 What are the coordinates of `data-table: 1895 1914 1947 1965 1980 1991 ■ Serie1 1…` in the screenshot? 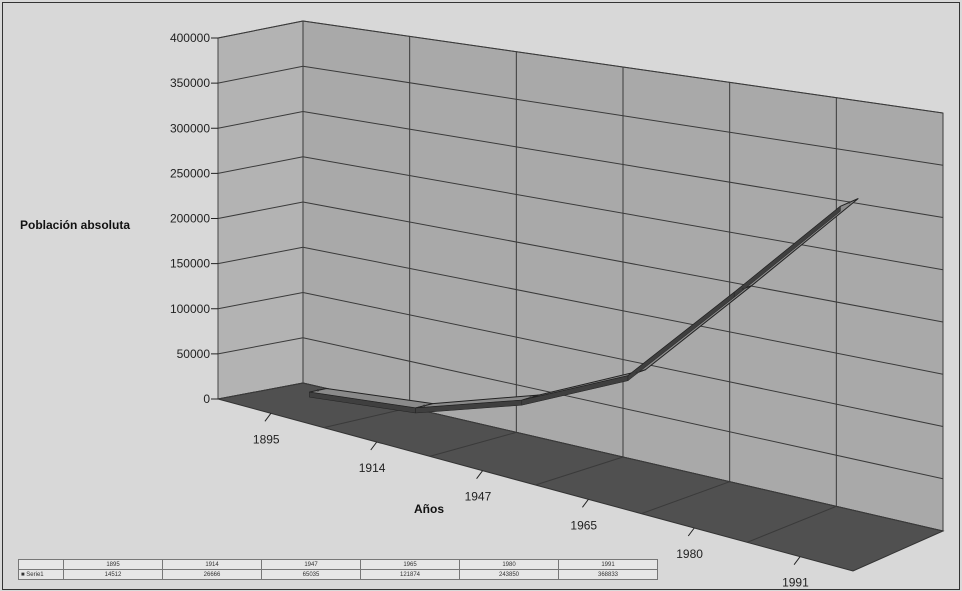 It's located at (338, 569).